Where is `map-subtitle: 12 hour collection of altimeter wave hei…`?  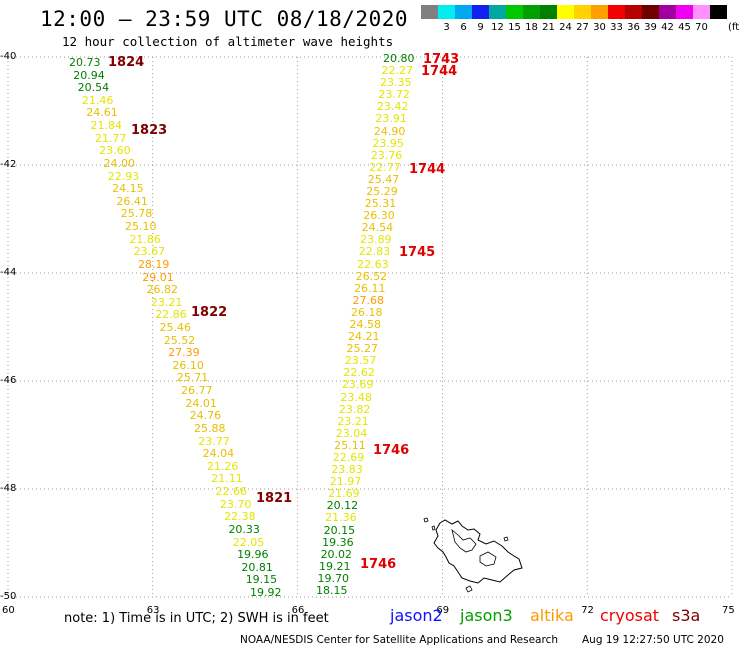 map-subtitle: 12 hour collection of altimeter wave hei… is located at coordinates (228, 41).